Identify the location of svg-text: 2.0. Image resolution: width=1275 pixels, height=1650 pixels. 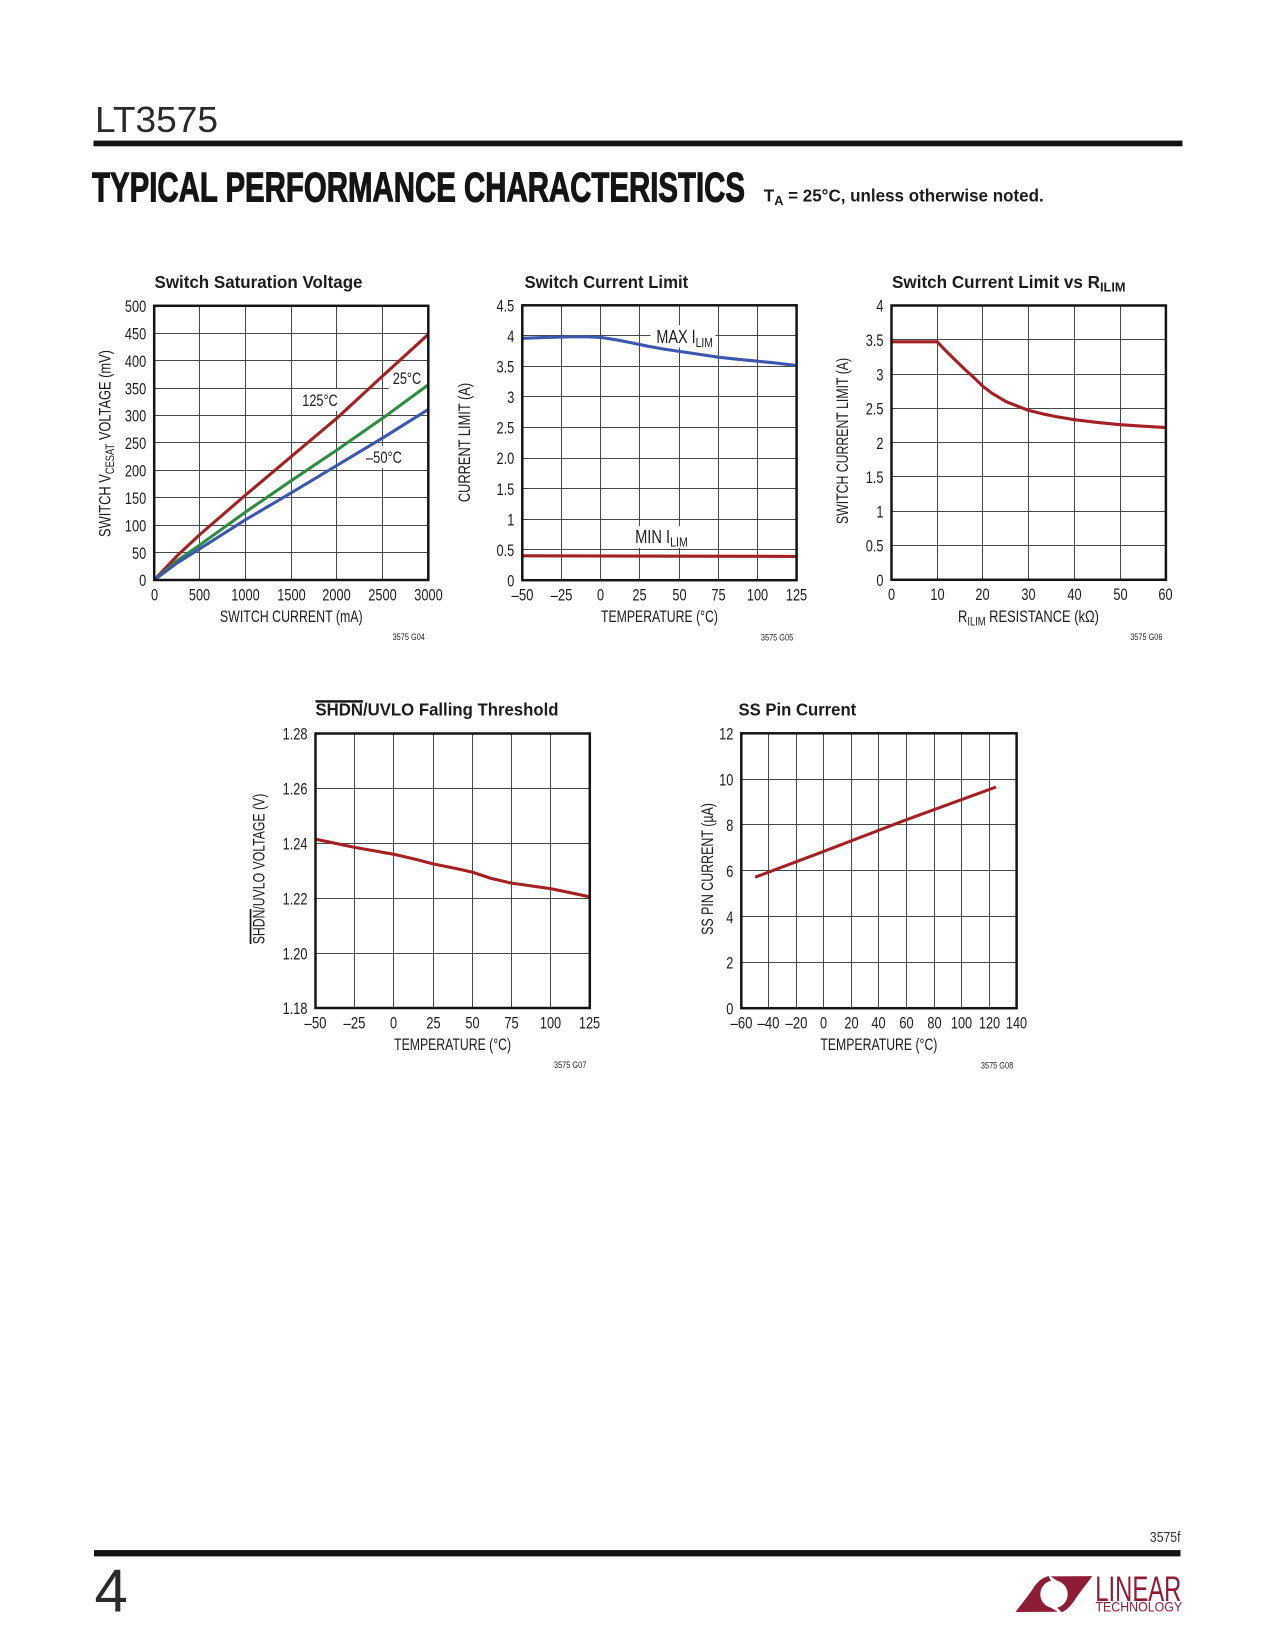
(506, 459).